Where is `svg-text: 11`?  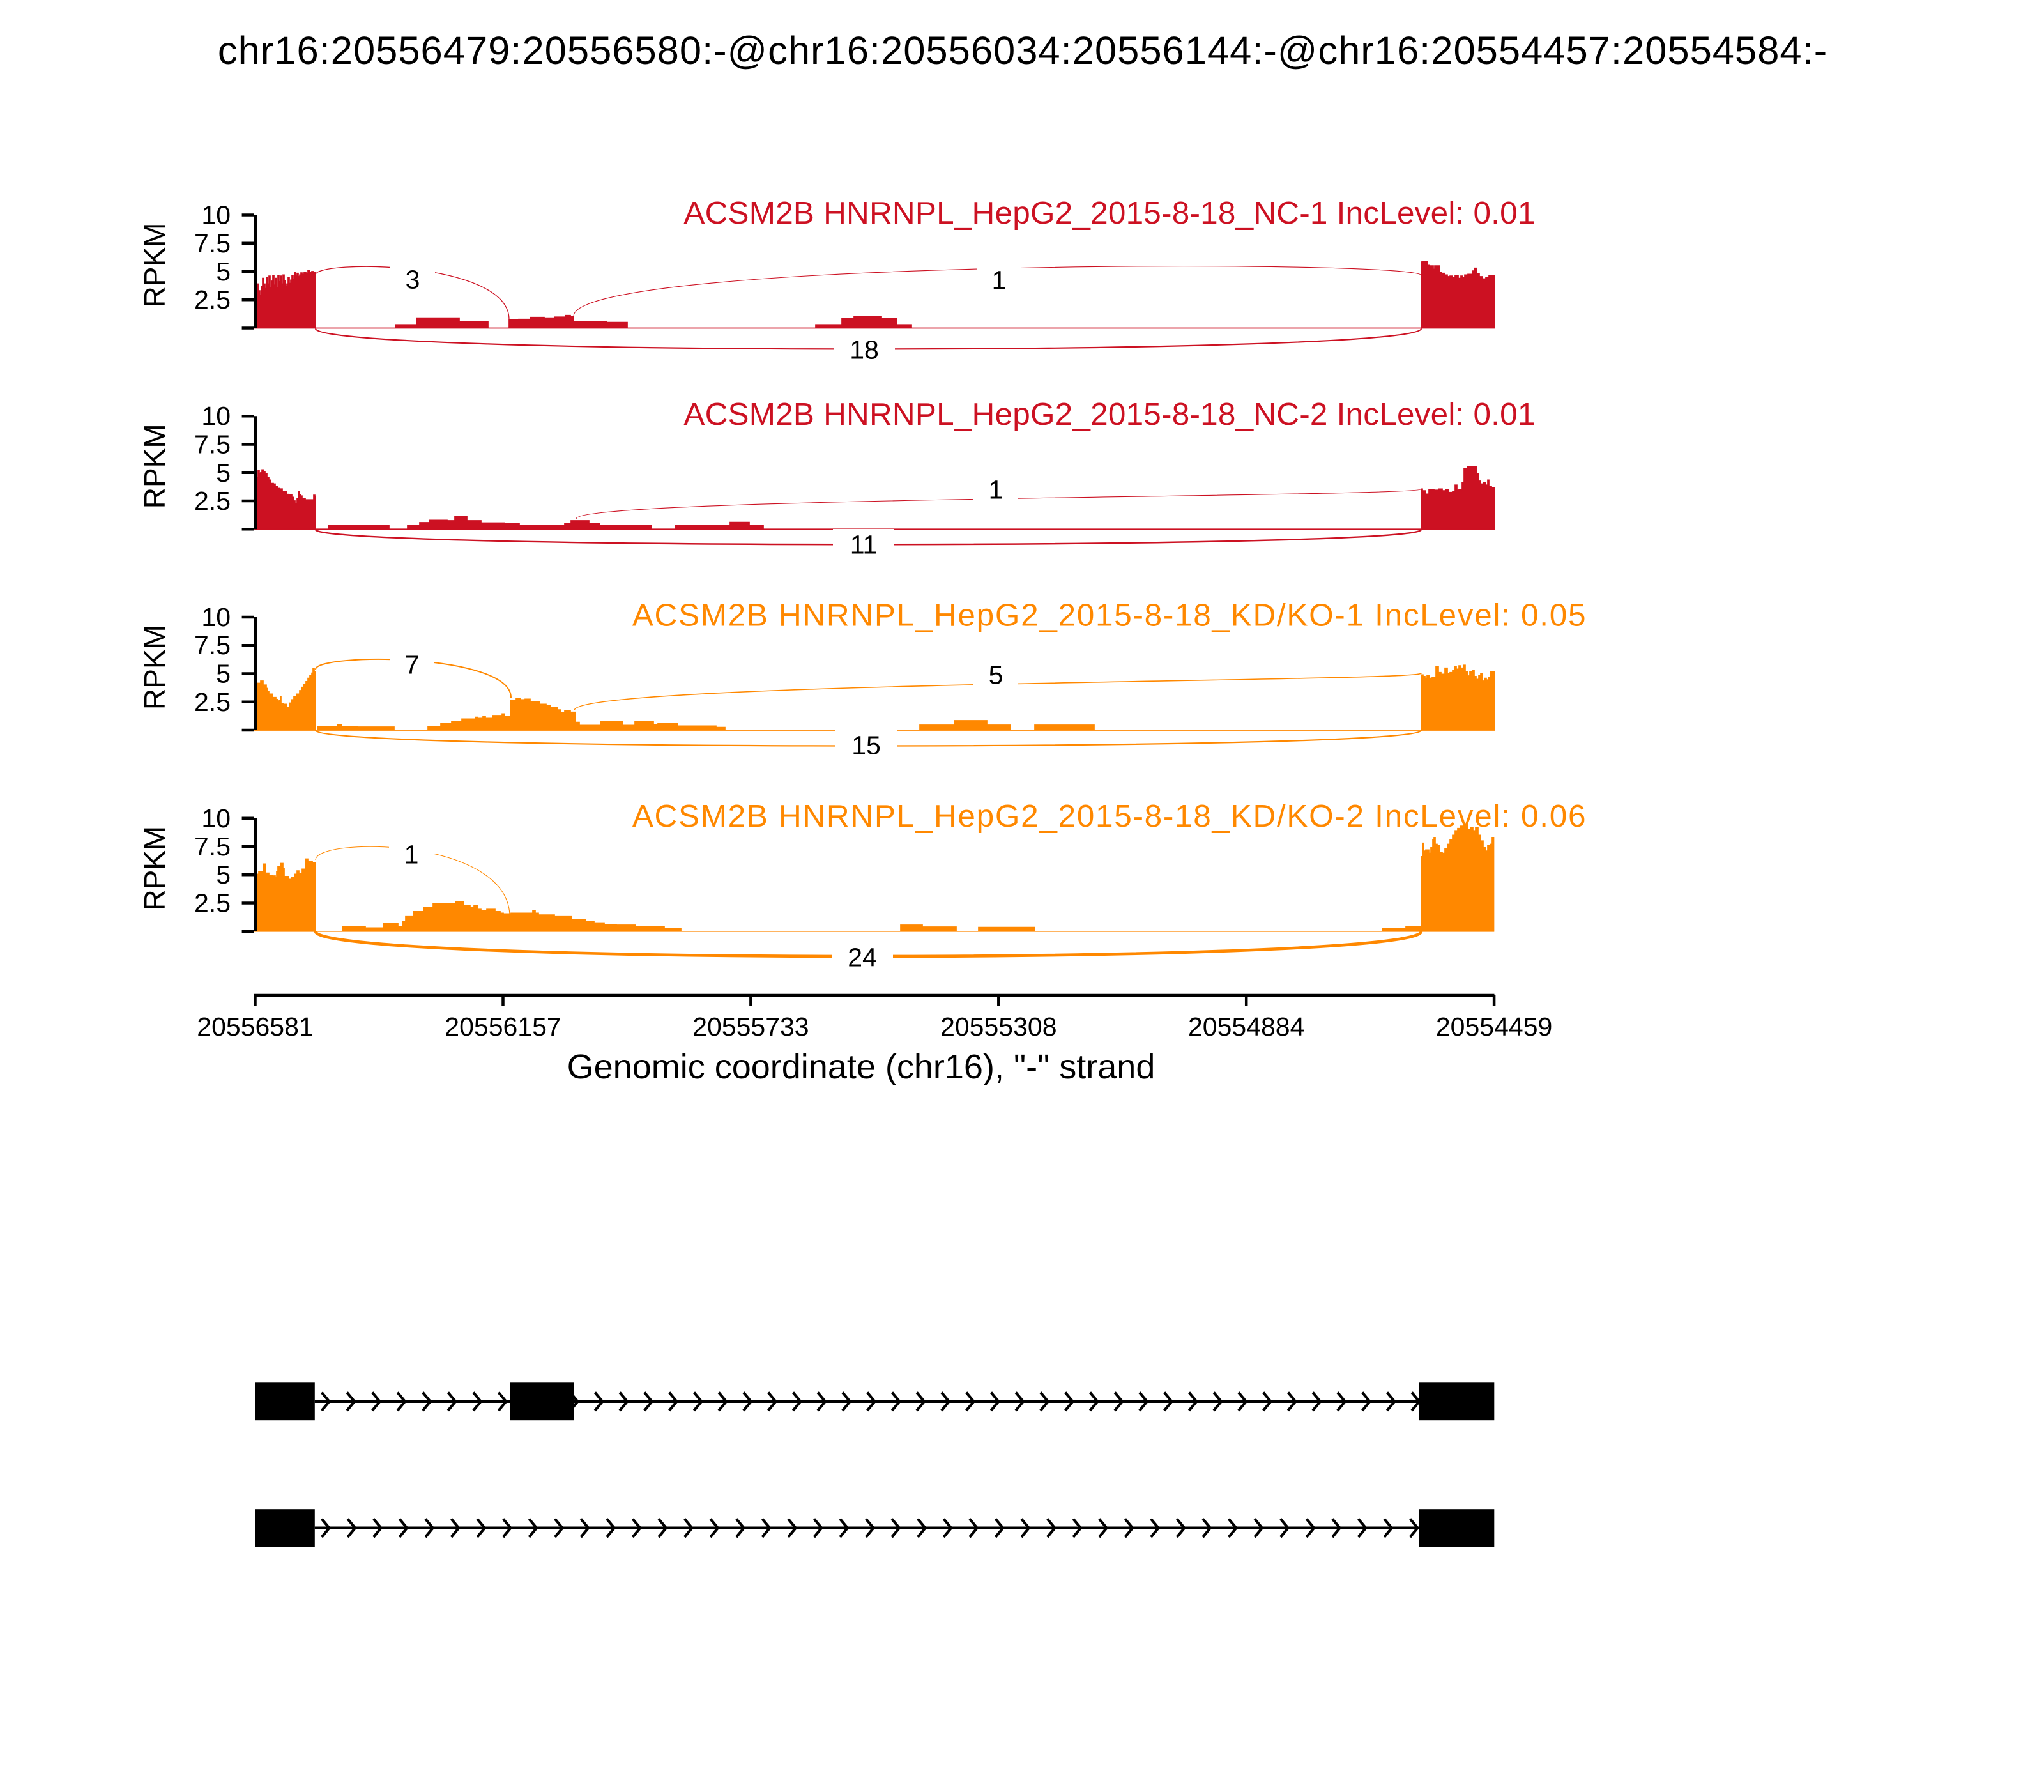
svg-text: 11 is located at coordinates (864, 545).